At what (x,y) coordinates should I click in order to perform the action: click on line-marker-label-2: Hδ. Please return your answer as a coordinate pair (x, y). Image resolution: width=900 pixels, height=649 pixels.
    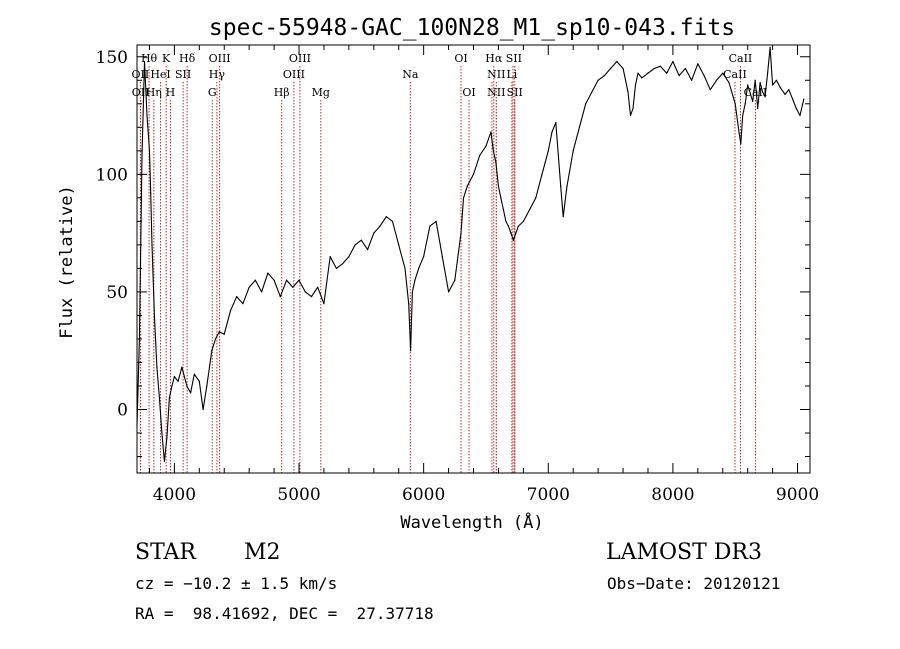
    Looking at the image, I should click on (187, 58).